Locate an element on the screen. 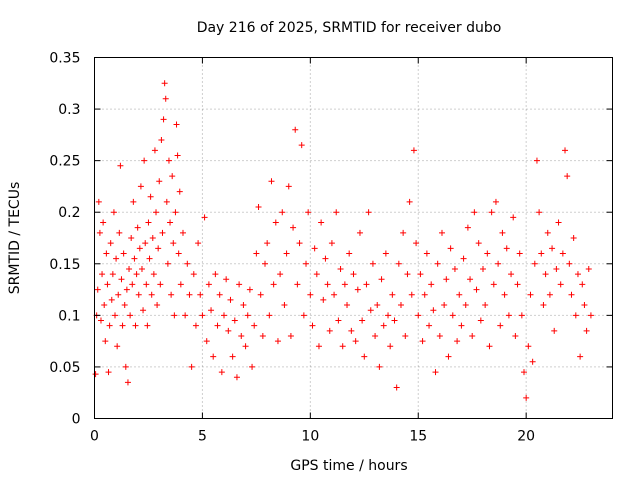  x-tick-label: 10 is located at coordinates (310, 437).